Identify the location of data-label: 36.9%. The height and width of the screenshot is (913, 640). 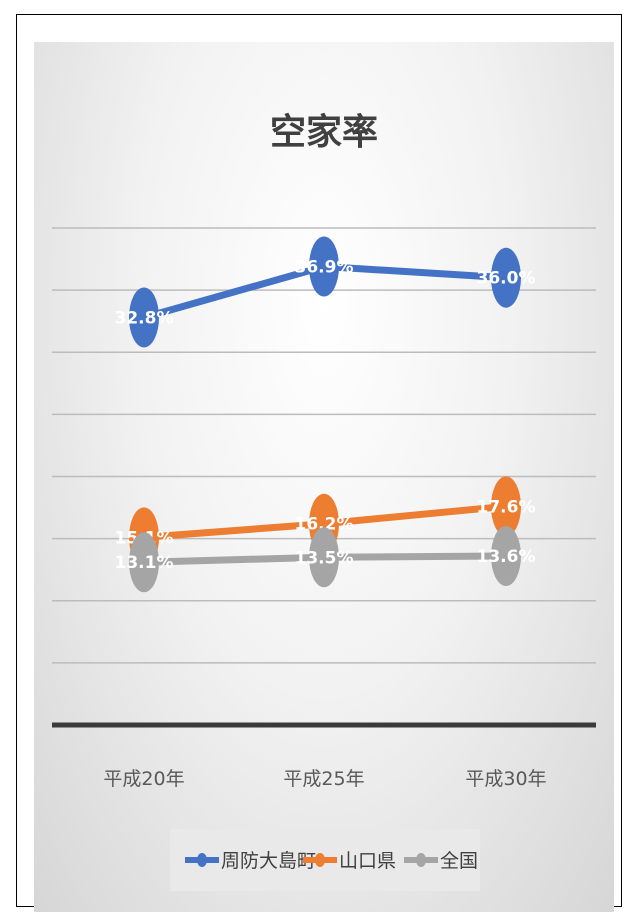
(324, 268).